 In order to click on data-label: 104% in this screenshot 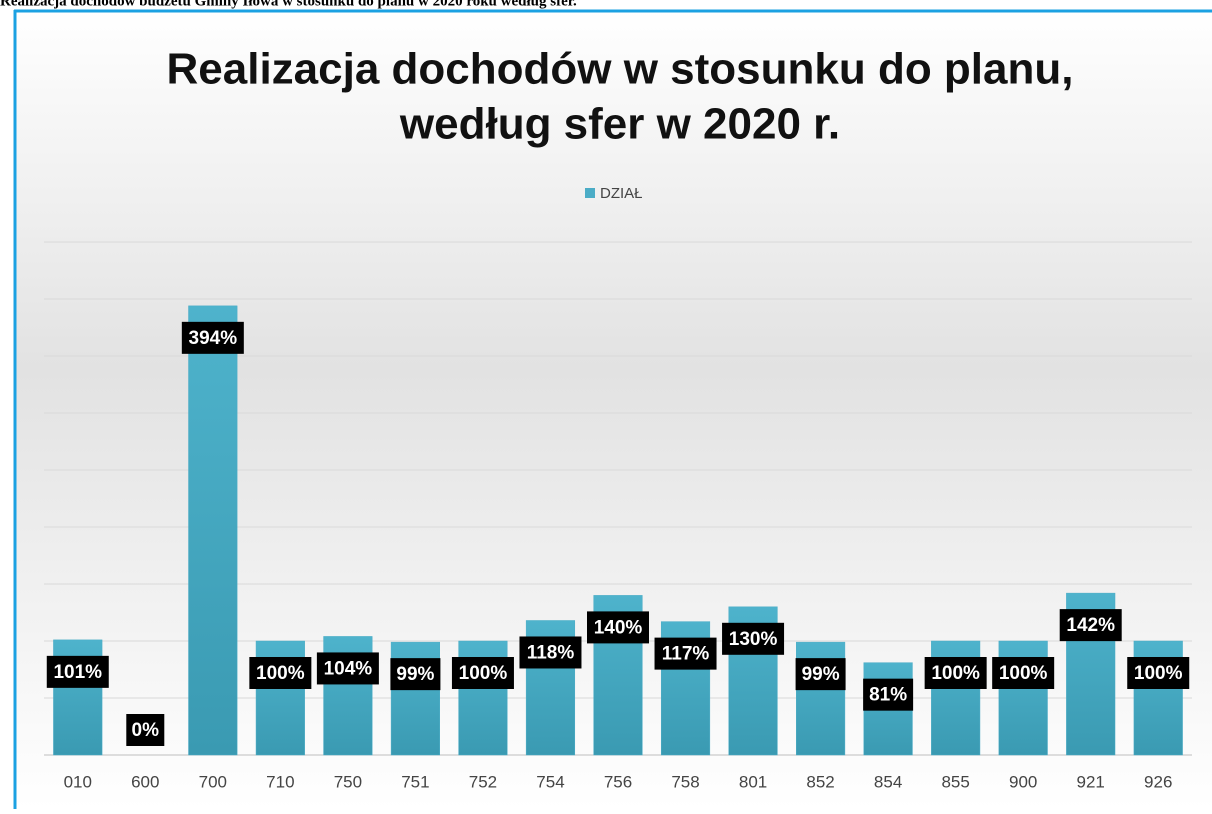, I will do `click(348, 668)`.